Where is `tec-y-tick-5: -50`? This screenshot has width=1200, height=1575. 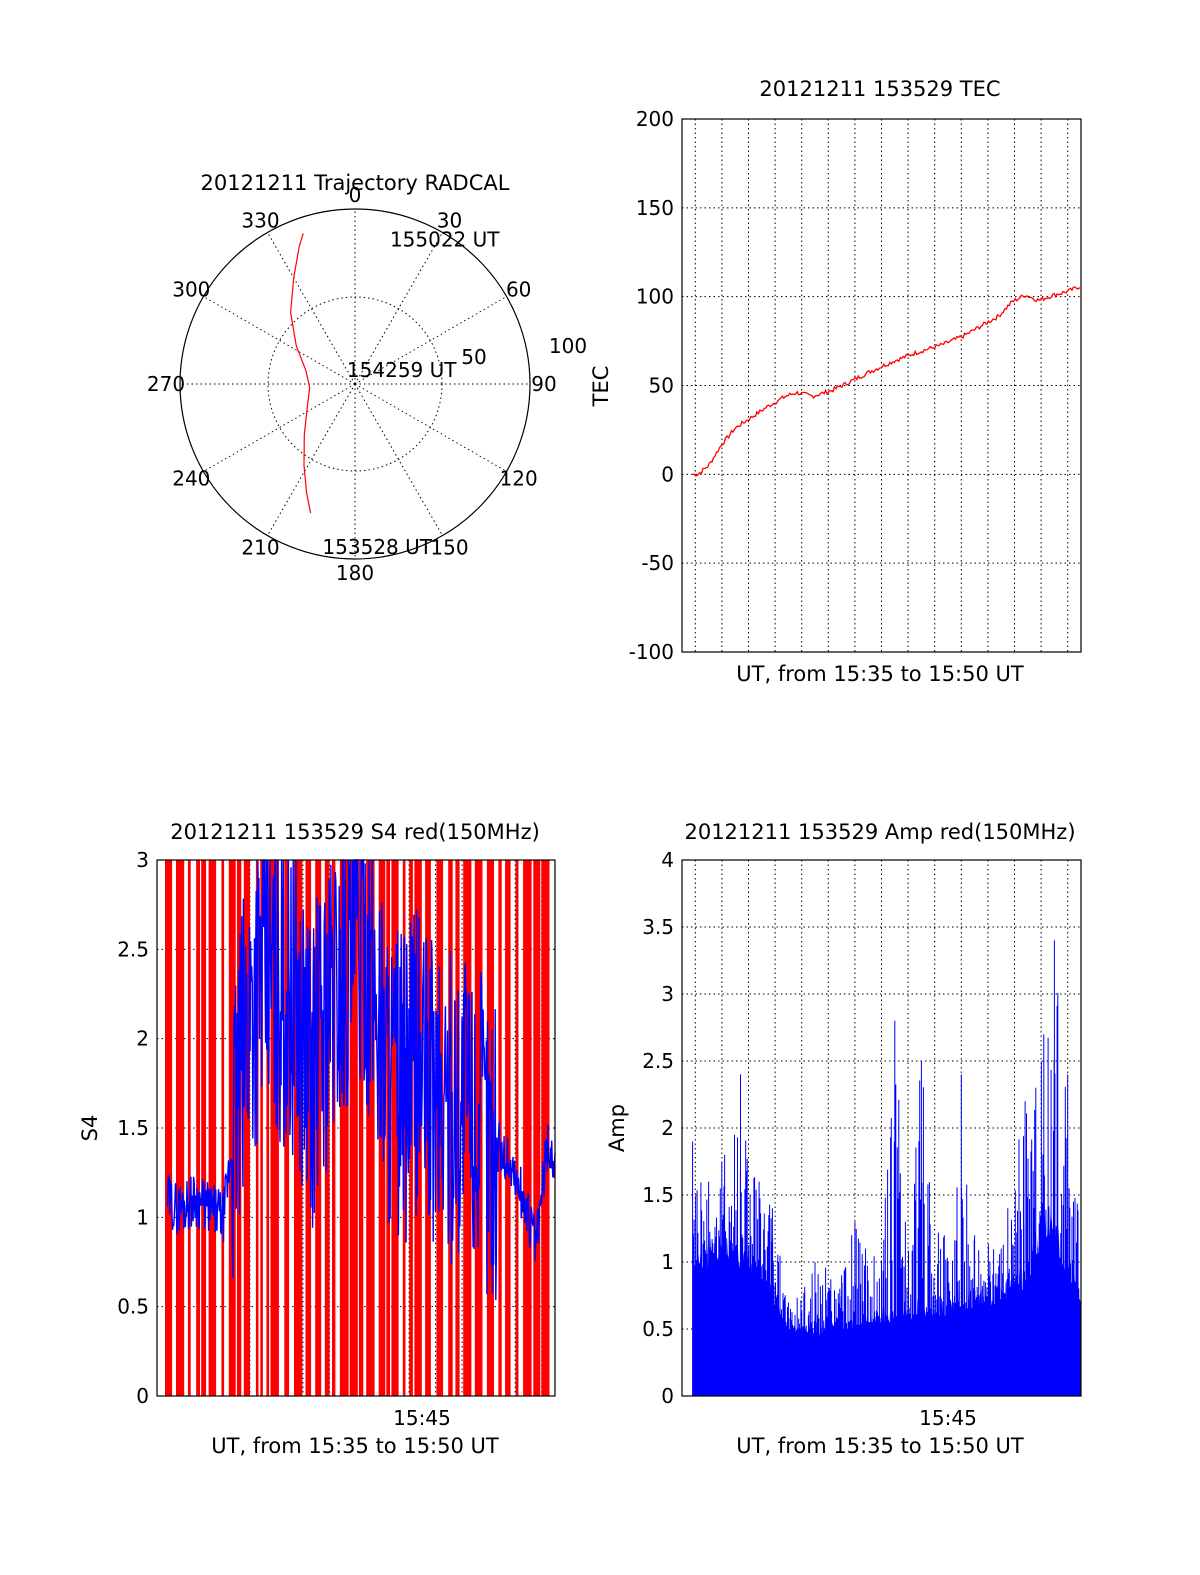 tec-y-tick-5: -50 is located at coordinates (657, 563).